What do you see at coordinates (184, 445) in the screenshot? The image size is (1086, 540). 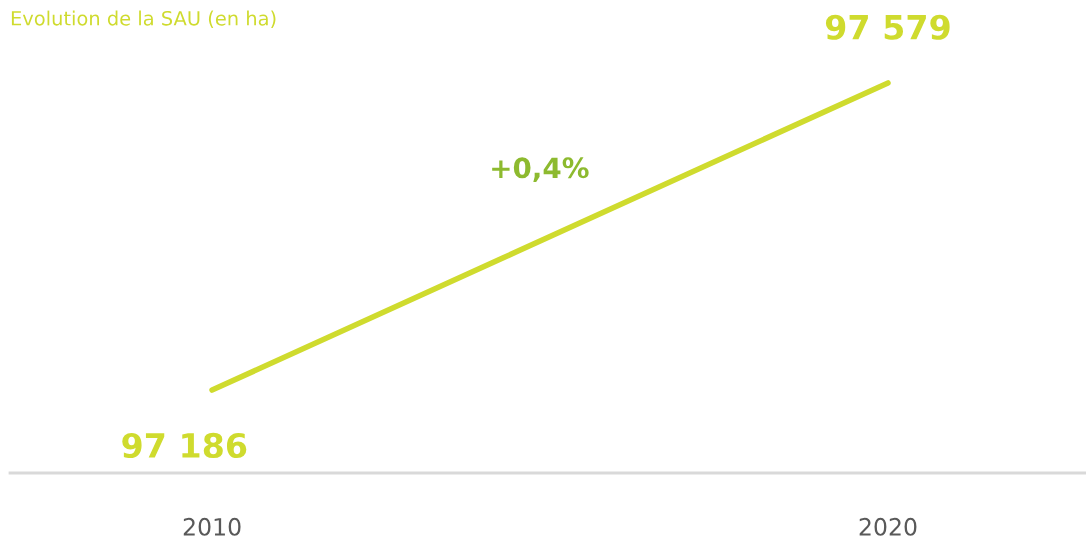 I see `data-label: 97 186` at bounding box center [184, 445].